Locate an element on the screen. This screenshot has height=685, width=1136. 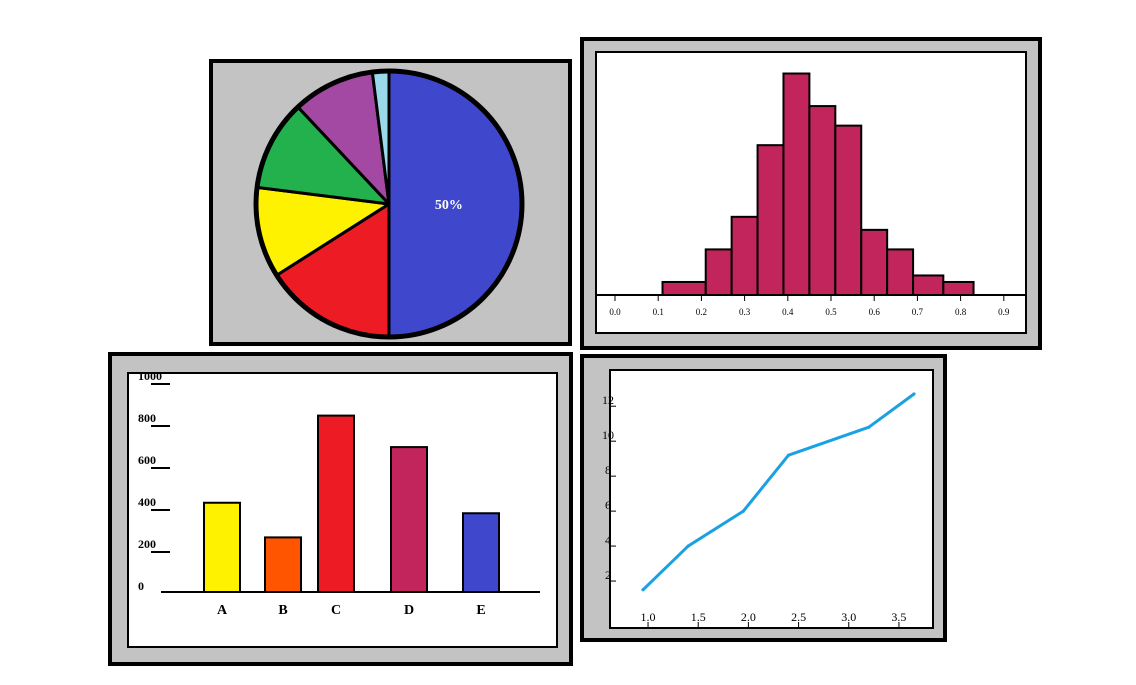
line-series is located at coordinates (778, 491).